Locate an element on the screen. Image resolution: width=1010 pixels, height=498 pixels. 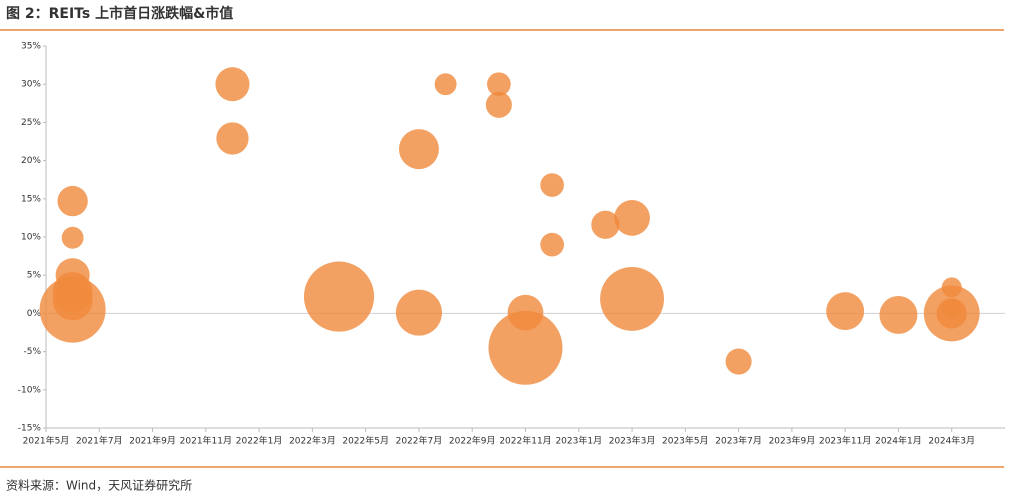
x-tick-label: 2023年3月 is located at coordinates (632, 441).